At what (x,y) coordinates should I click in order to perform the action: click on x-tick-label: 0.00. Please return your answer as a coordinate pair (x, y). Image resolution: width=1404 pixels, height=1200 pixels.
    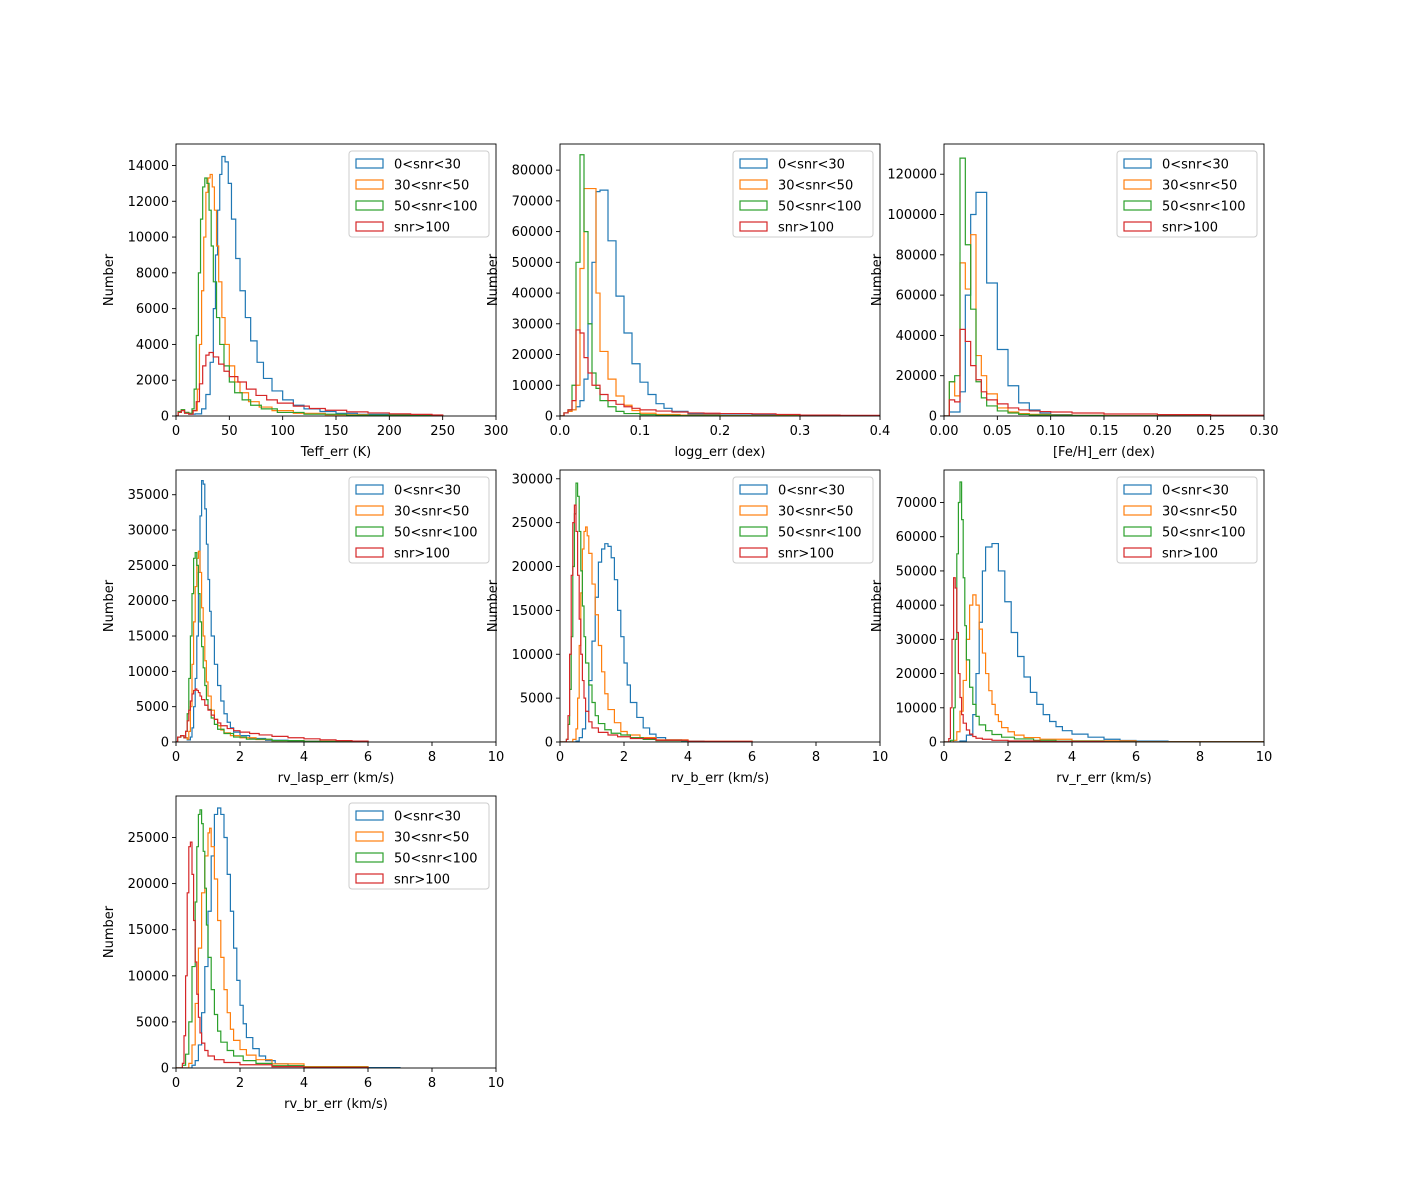
    Looking at the image, I should click on (944, 431).